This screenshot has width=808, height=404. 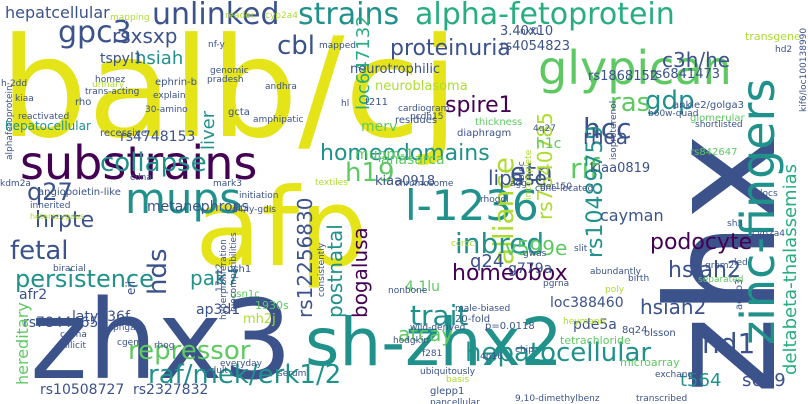 What do you see at coordinates (483, 309) in the screenshot?
I see `word-male-biased: male-biased` at bounding box center [483, 309].